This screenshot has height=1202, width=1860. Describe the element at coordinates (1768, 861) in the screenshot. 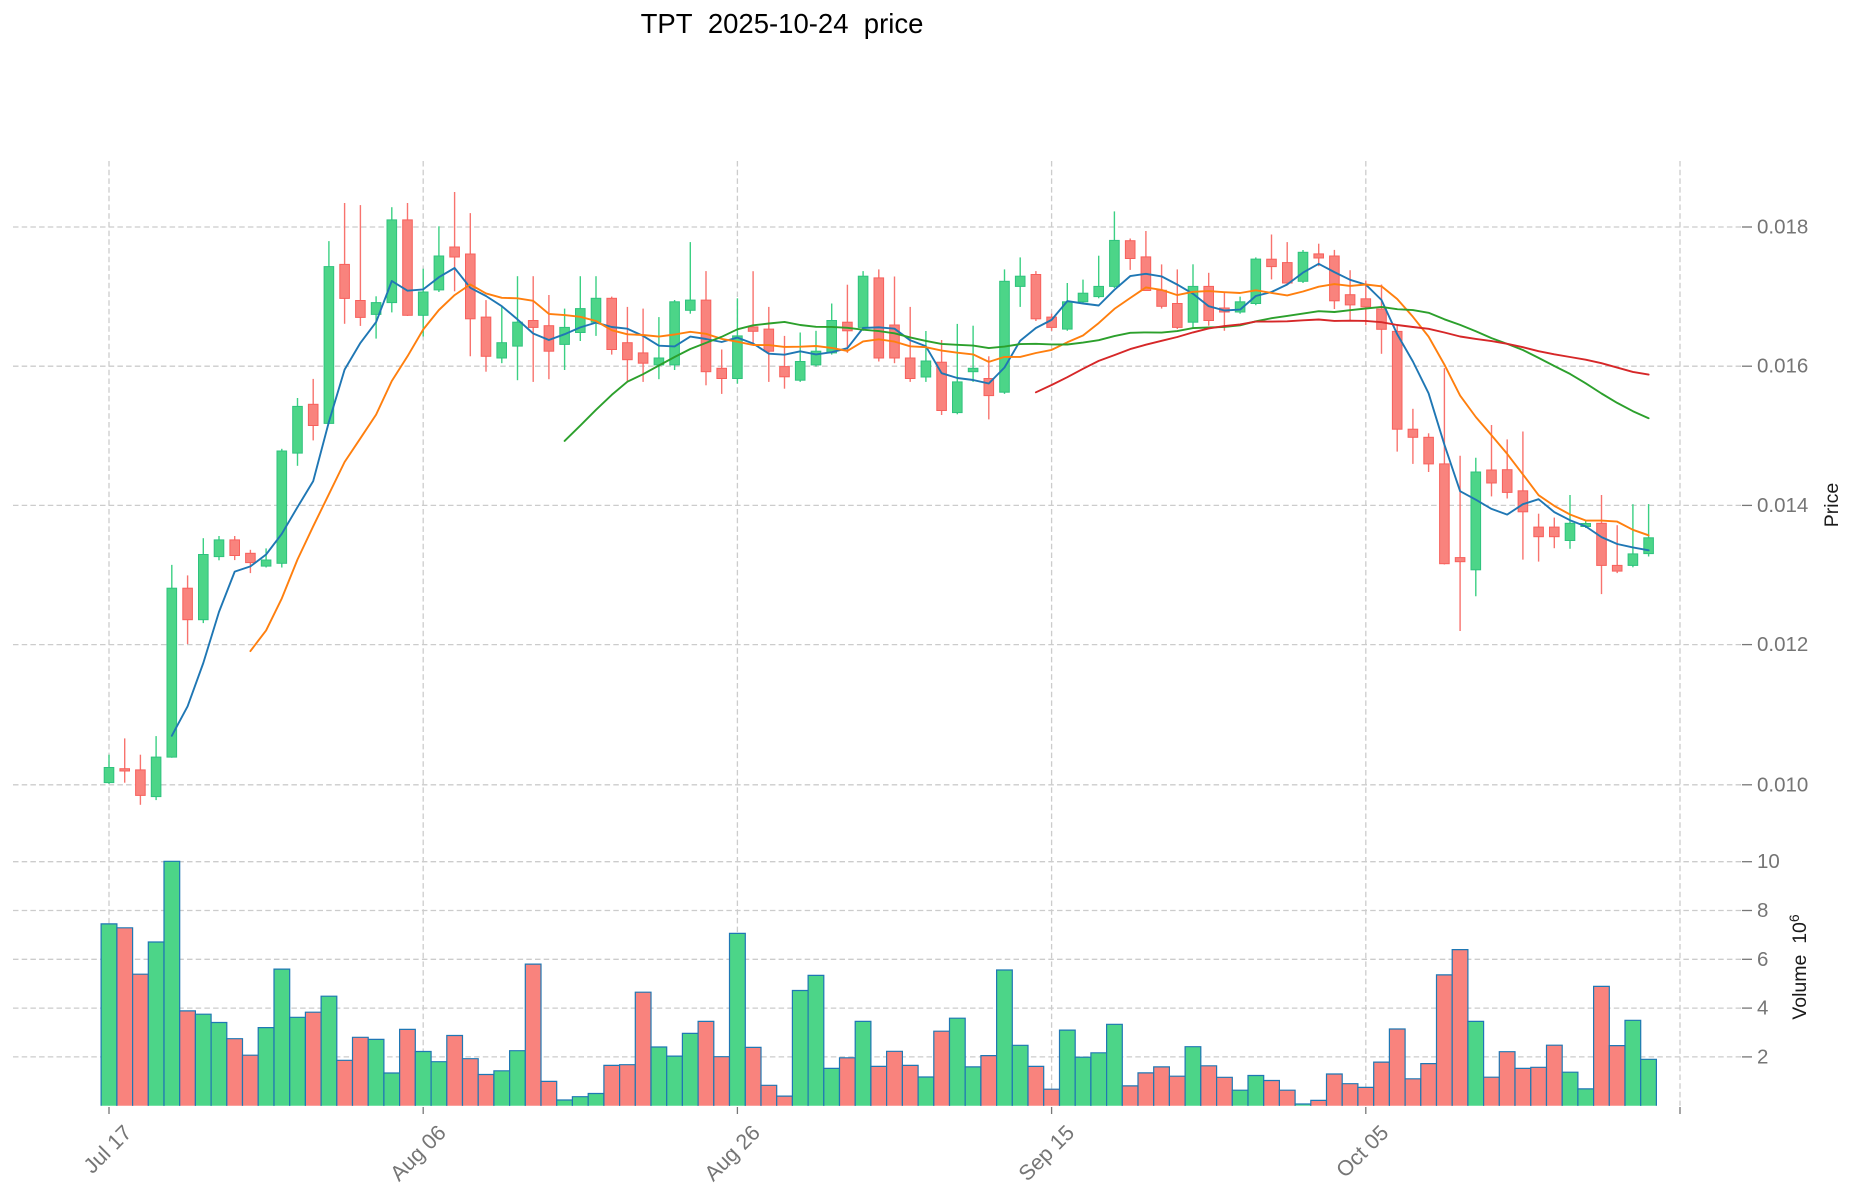

I see `svg-text: 10` at that location.